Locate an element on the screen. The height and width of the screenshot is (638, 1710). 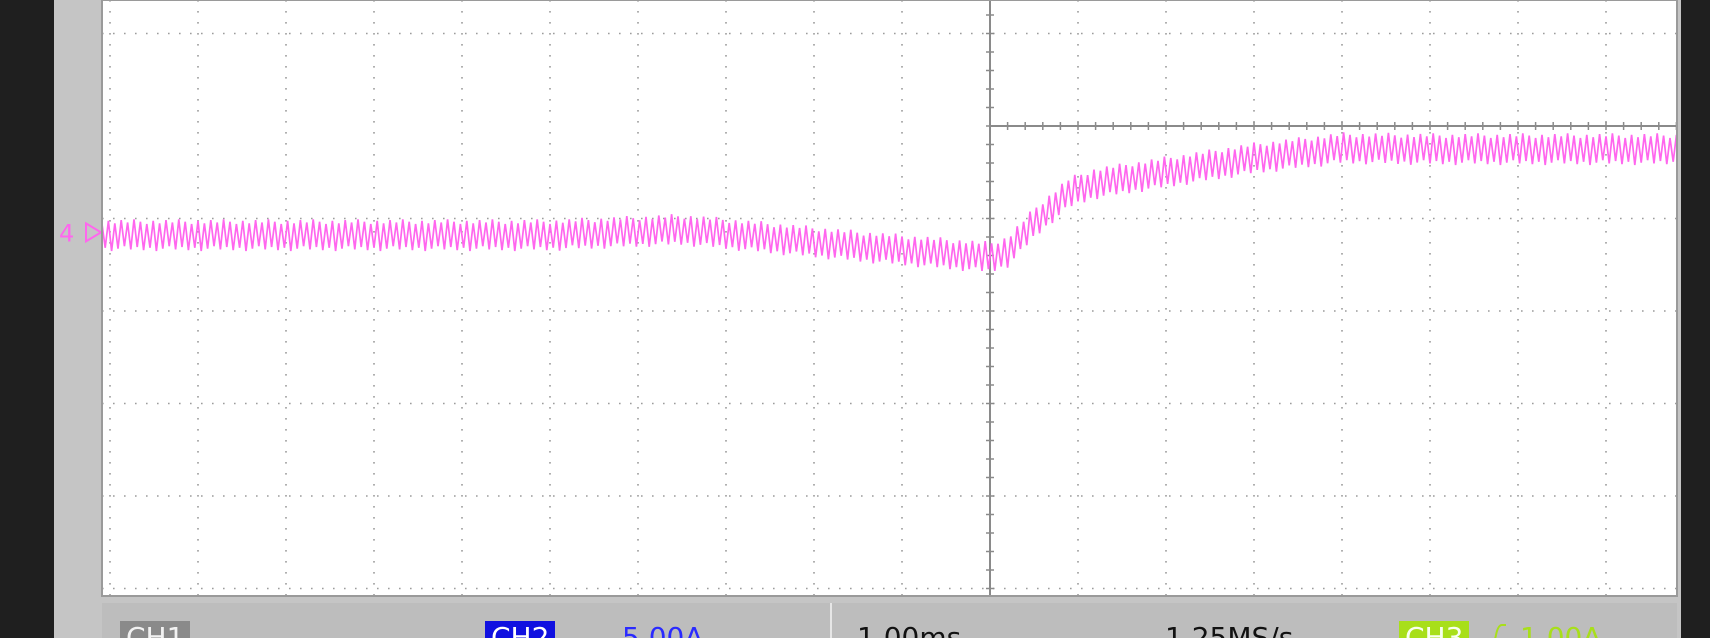
rising-edge-icon is located at coordinates (1500, 631).